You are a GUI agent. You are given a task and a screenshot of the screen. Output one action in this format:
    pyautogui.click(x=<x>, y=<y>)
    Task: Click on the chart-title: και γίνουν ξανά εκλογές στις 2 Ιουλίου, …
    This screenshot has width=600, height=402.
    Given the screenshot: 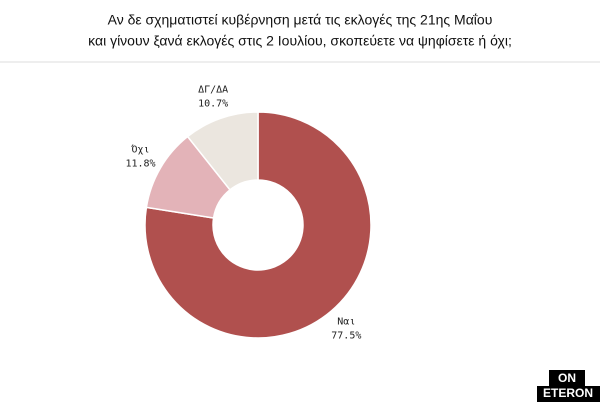 What is the action you would take?
    pyautogui.click(x=300, y=41)
    